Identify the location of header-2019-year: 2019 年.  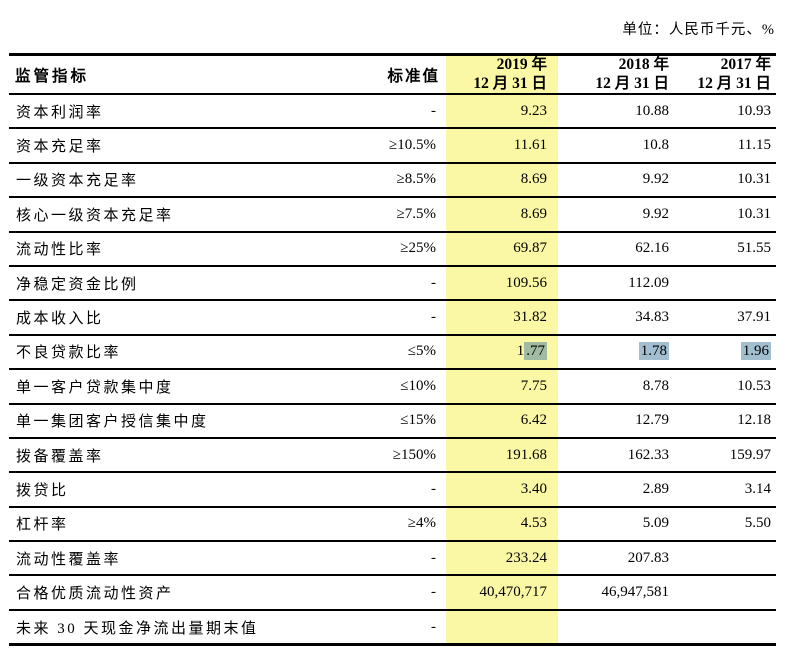
(521, 64).